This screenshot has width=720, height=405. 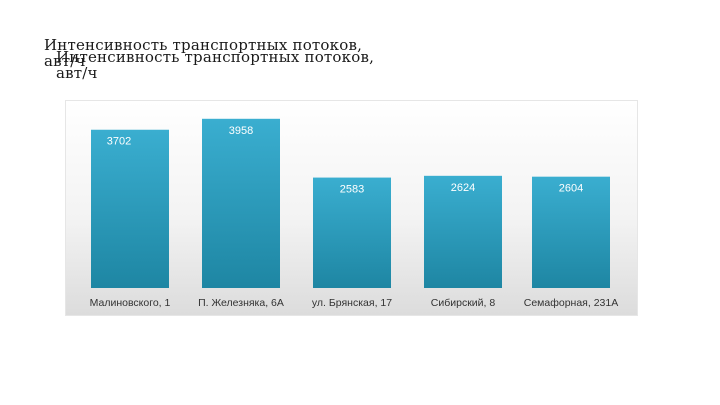 What do you see at coordinates (241, 303) in the screenshot?
I see `x-tick-label-2: П. Железняка, 6А` at bounding box center [241, 303].